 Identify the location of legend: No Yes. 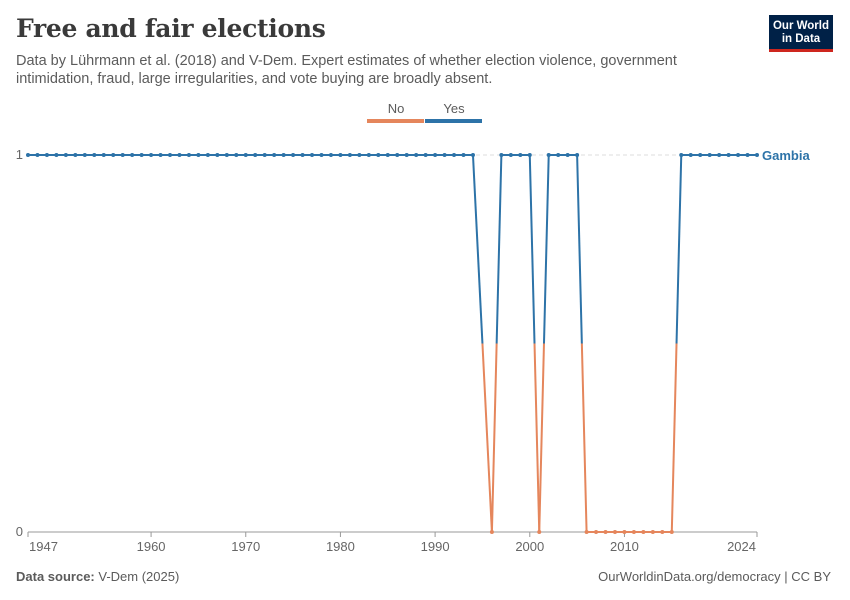
(424, 112).